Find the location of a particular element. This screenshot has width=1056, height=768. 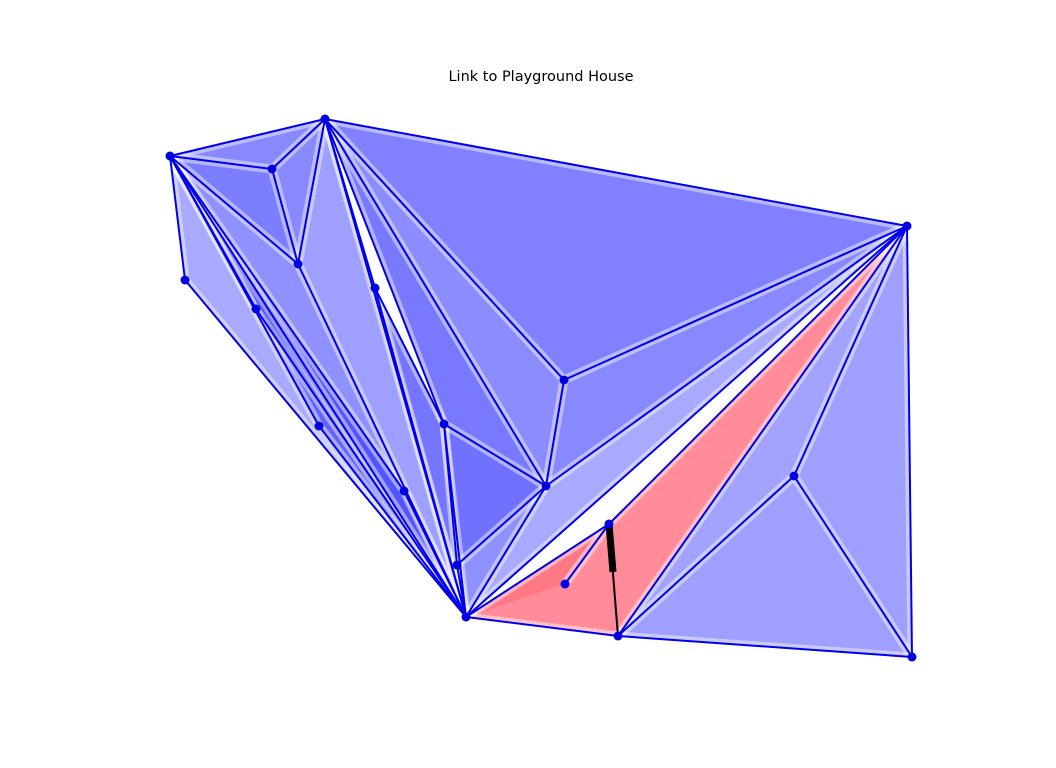

edge-fg is located at coordinates (325, 448).